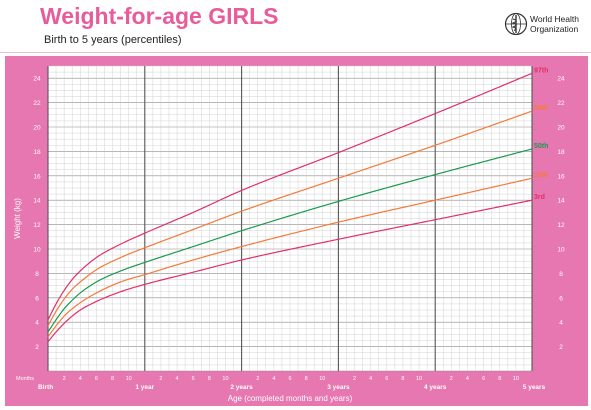  What do you see at coordinates (37, 176) in the screenshot?
I see `y-tick-label-left: 16` at bounding box center [37, 176].